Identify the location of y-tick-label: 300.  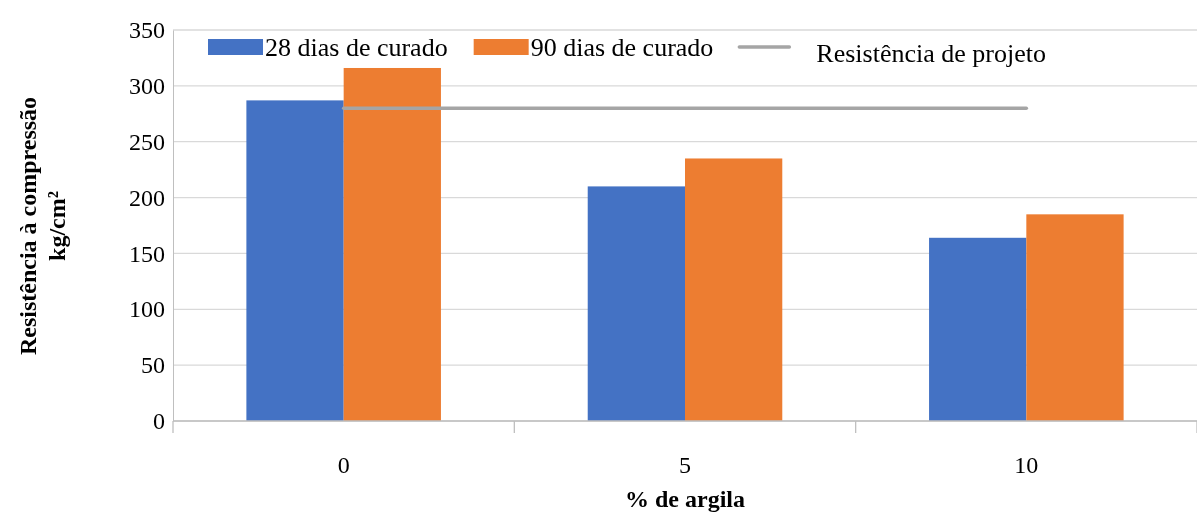
(147, 86).